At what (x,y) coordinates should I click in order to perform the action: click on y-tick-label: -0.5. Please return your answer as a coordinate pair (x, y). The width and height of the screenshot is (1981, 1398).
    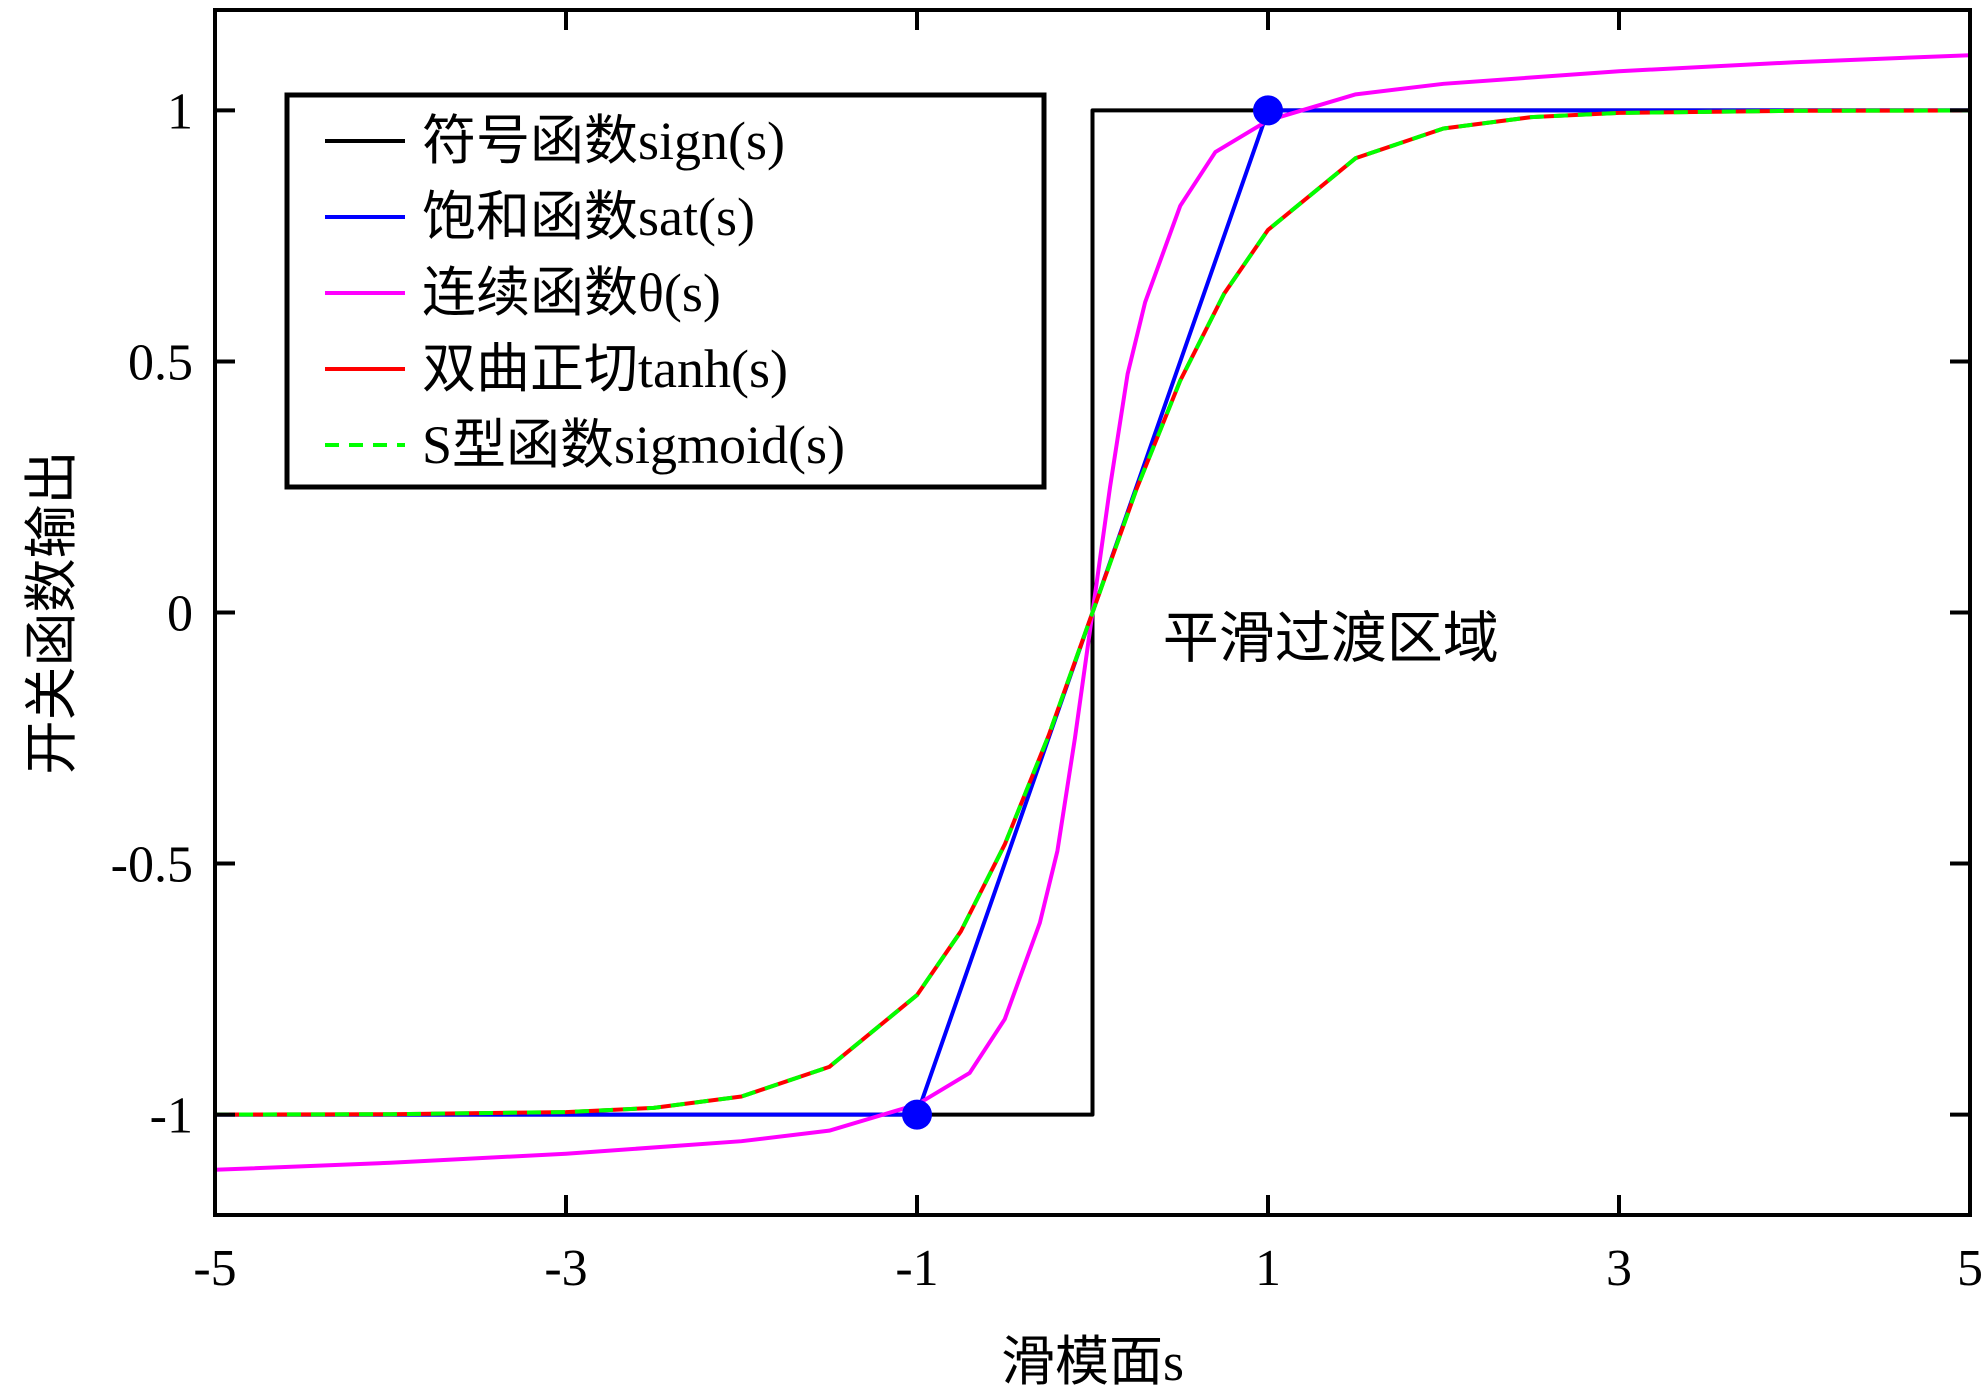
    Looking at the image, I should click on (152, 865).